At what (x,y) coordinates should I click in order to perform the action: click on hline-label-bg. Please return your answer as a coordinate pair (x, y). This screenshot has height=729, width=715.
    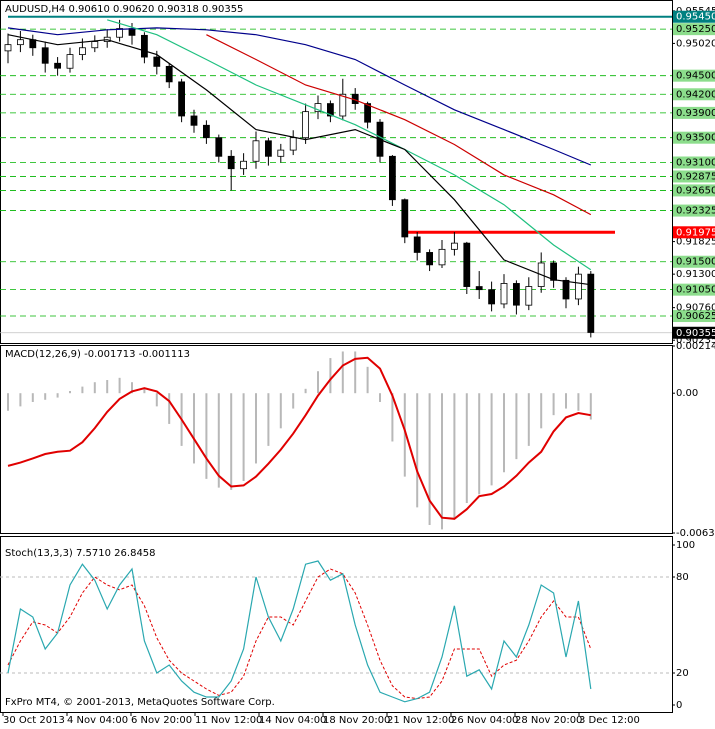
    Looking at the image, I should click on (694, 16).